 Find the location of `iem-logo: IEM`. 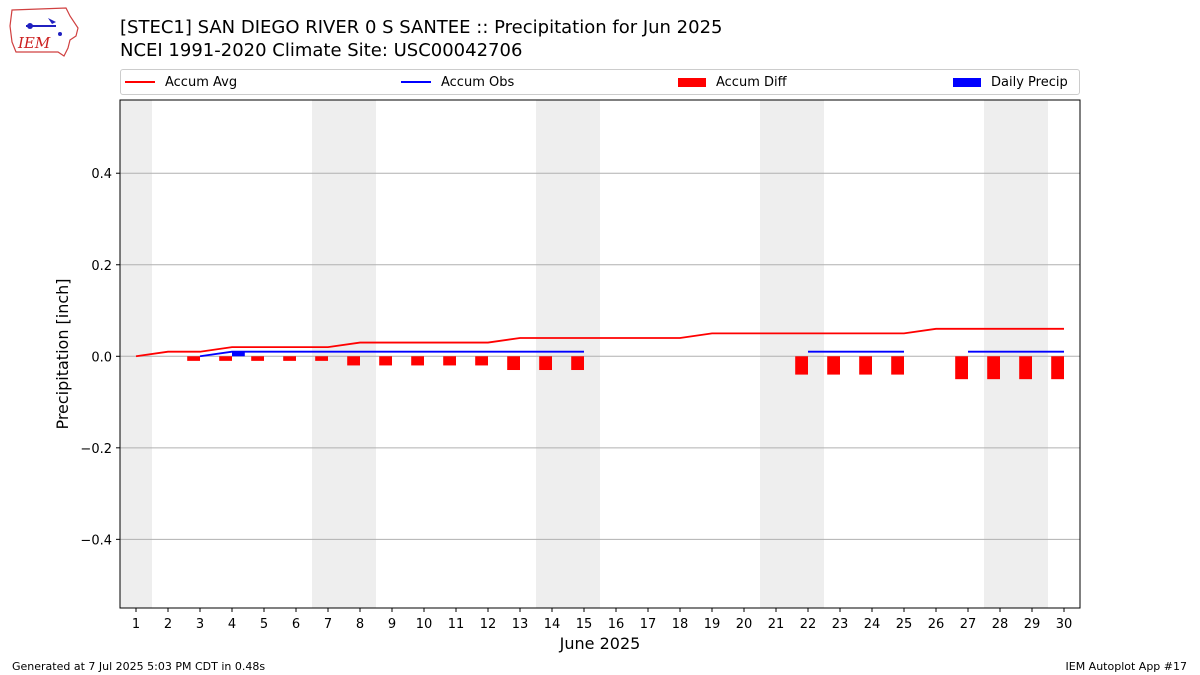

iem-logo: IEM is located at coordinates (44, 32).